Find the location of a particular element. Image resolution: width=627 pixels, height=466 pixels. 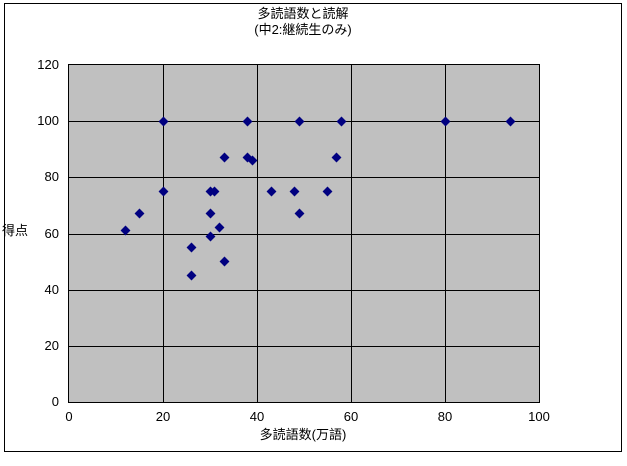

y-axis-title: 得点 is located at coordinates (15, 230).